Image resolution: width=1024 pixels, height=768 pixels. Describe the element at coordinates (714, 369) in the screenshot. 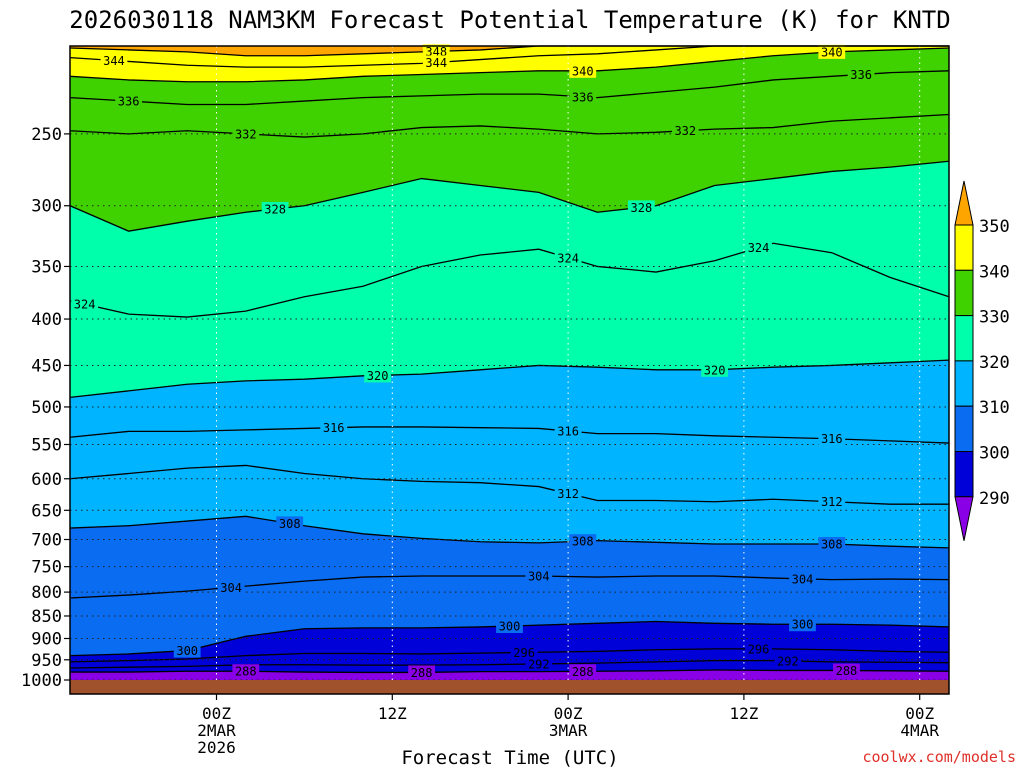

I see `contour-label: 320` at that location.